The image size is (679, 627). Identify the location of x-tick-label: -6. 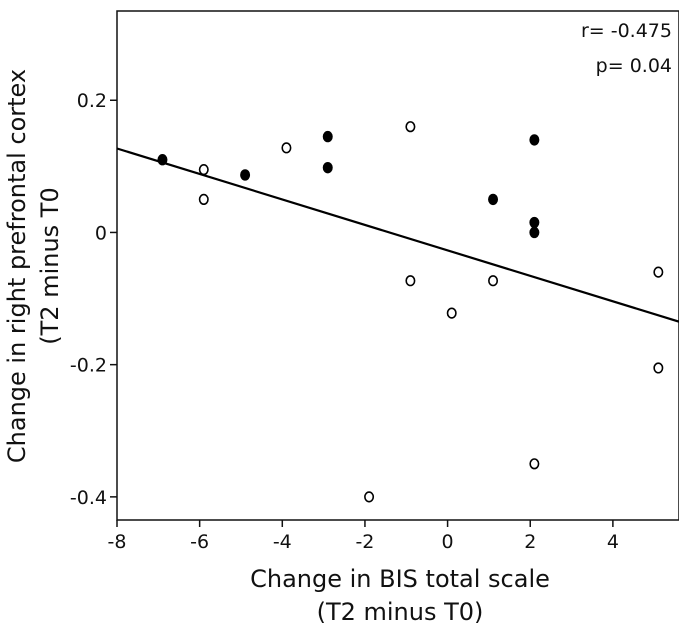
(199, 542).